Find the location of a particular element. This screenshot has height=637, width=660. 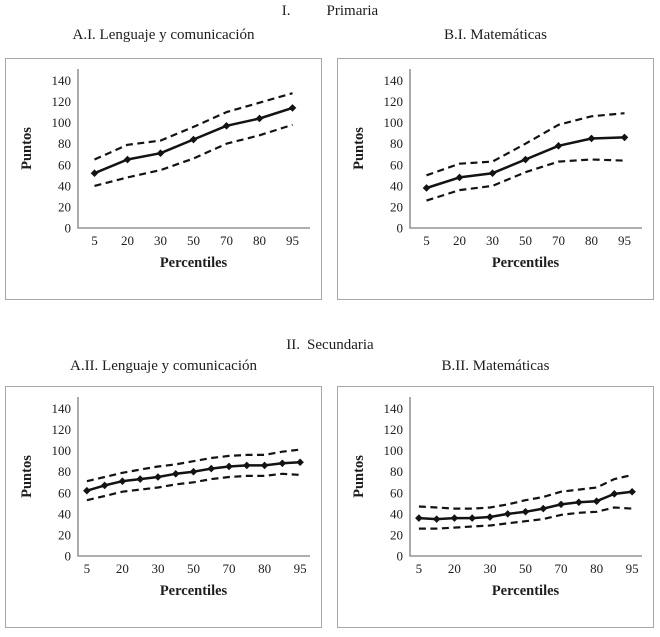

section-1-title: Primaria is located at coordinates (352, 11).